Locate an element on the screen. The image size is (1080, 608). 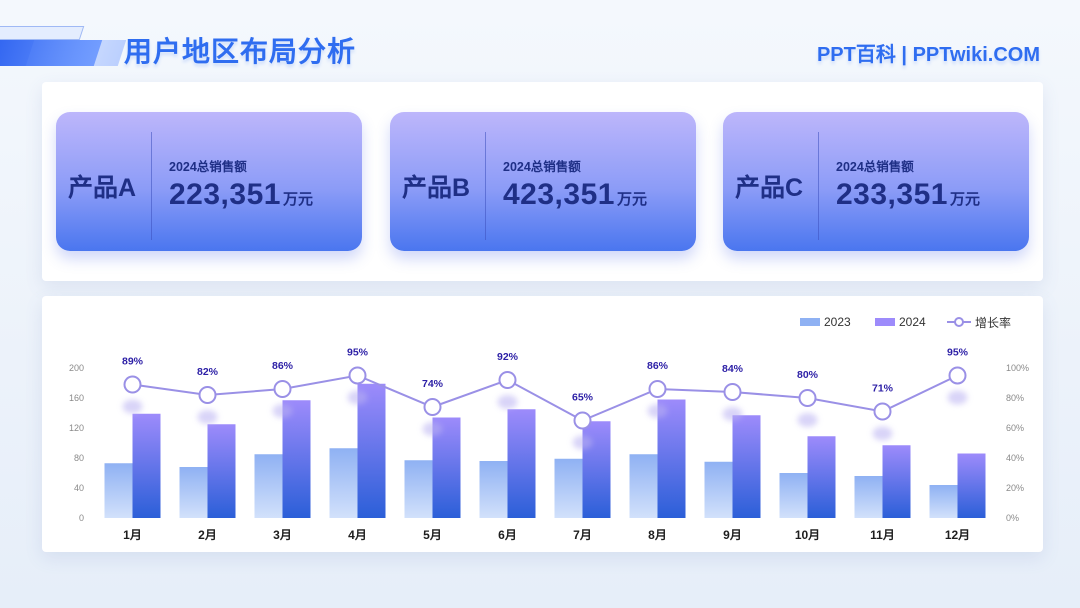
x-axis-tick-label: 6月 is located at coordinates (507, 535).